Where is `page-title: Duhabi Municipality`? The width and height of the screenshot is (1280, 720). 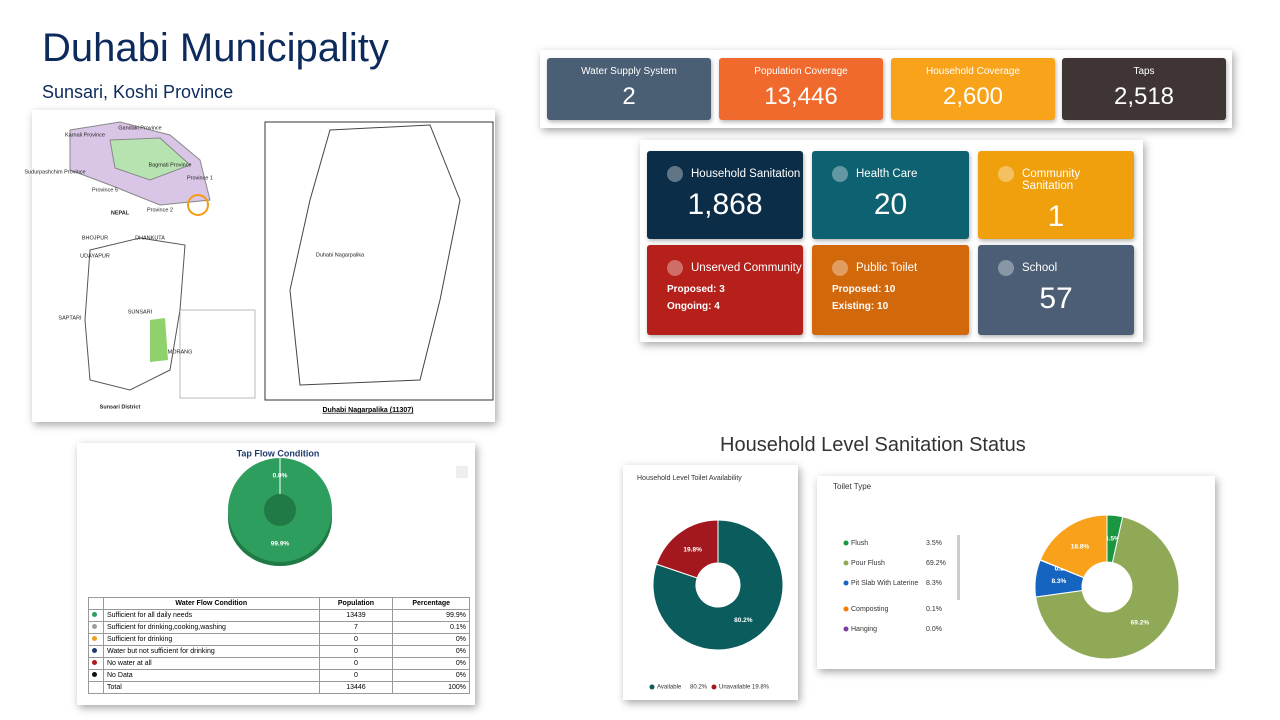 page-title: Duhabi Municipality is located at coordinates (215, 48).